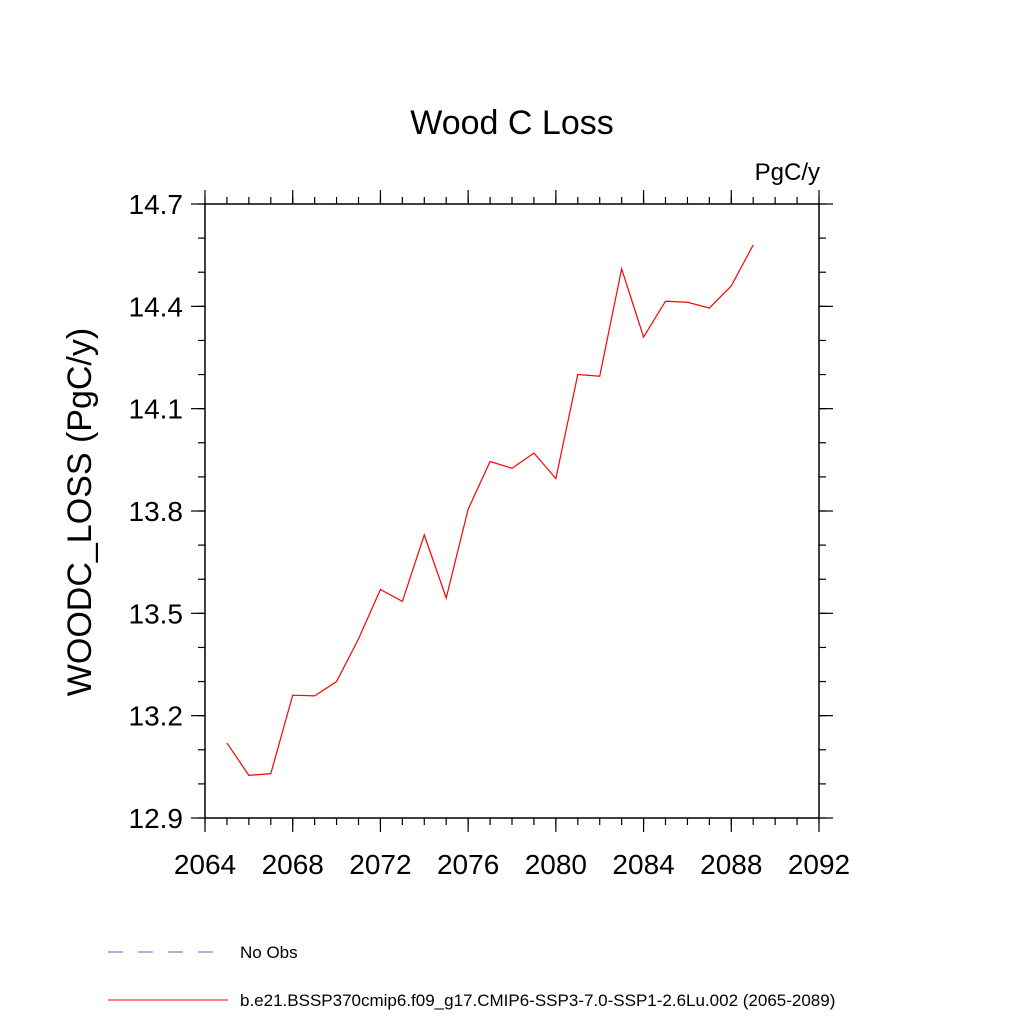  Describe the element at coordinates (156, 716) in the screenshot. I see `y-tick-label: 13.2` at that location.